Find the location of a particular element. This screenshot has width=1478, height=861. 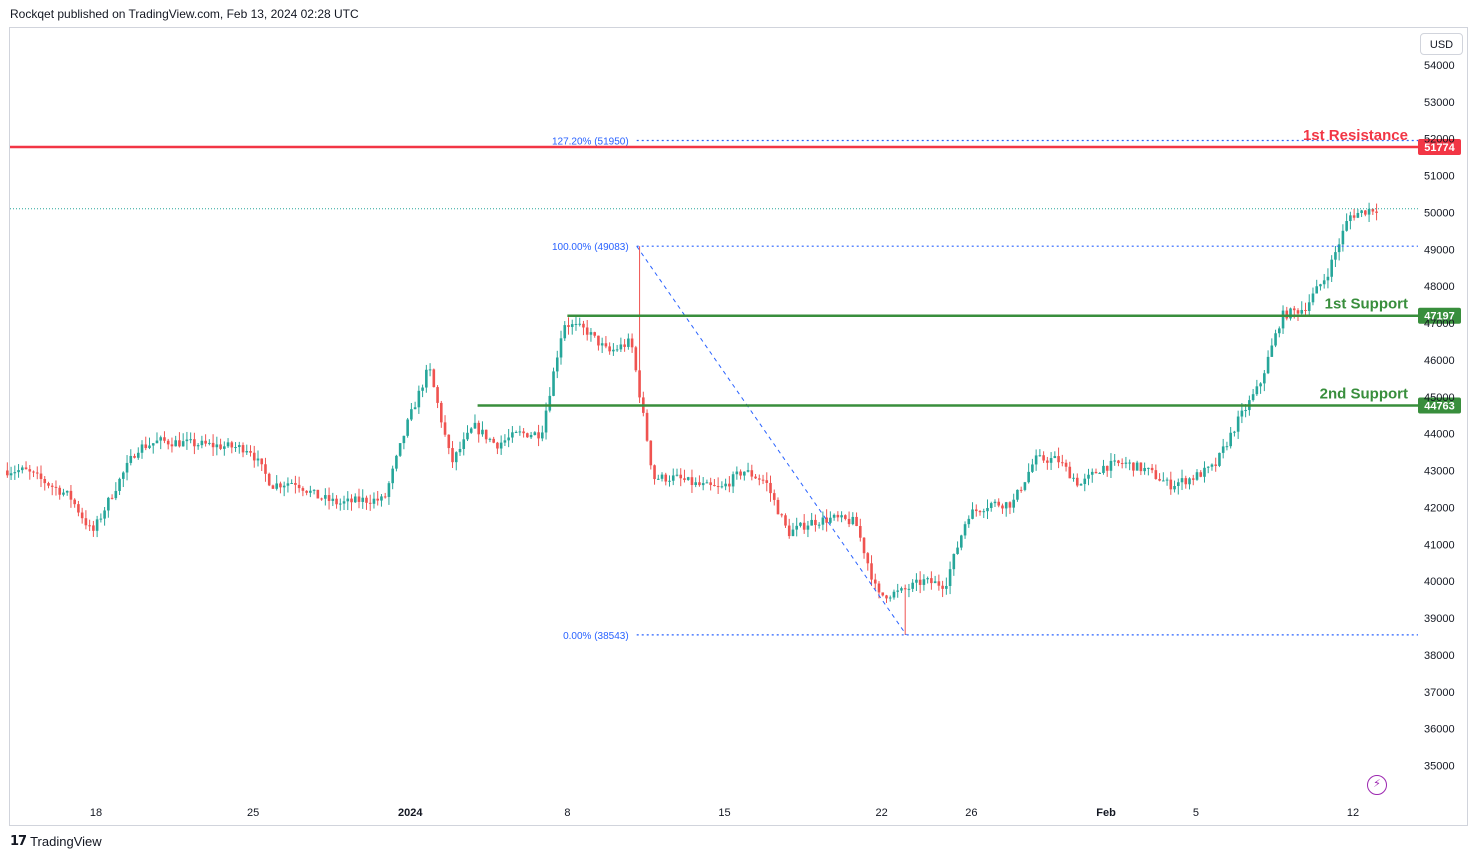

y-tick-label: 39000 is located at coordinates (1439, 619).